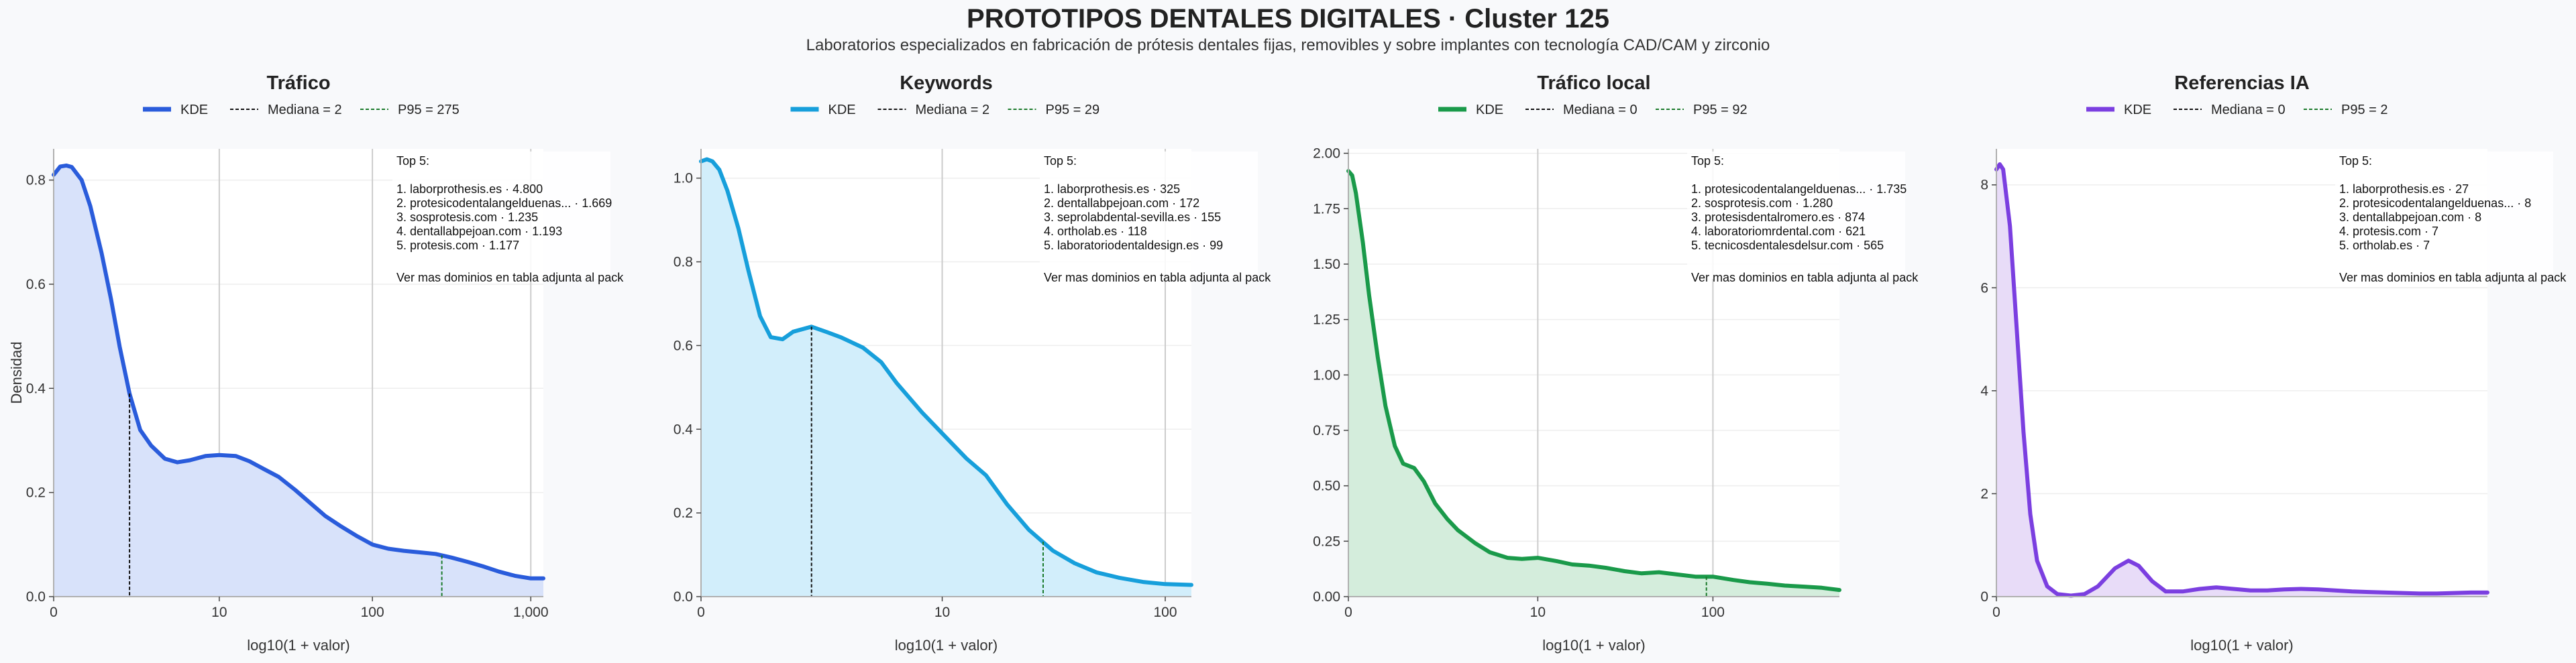 The height and width of the screenshot is (663, 2576). What do you see at coordinates (683, 178) in the screenshot?
I see `y-tick-label: 1.0` at bounding box center [683, 178].